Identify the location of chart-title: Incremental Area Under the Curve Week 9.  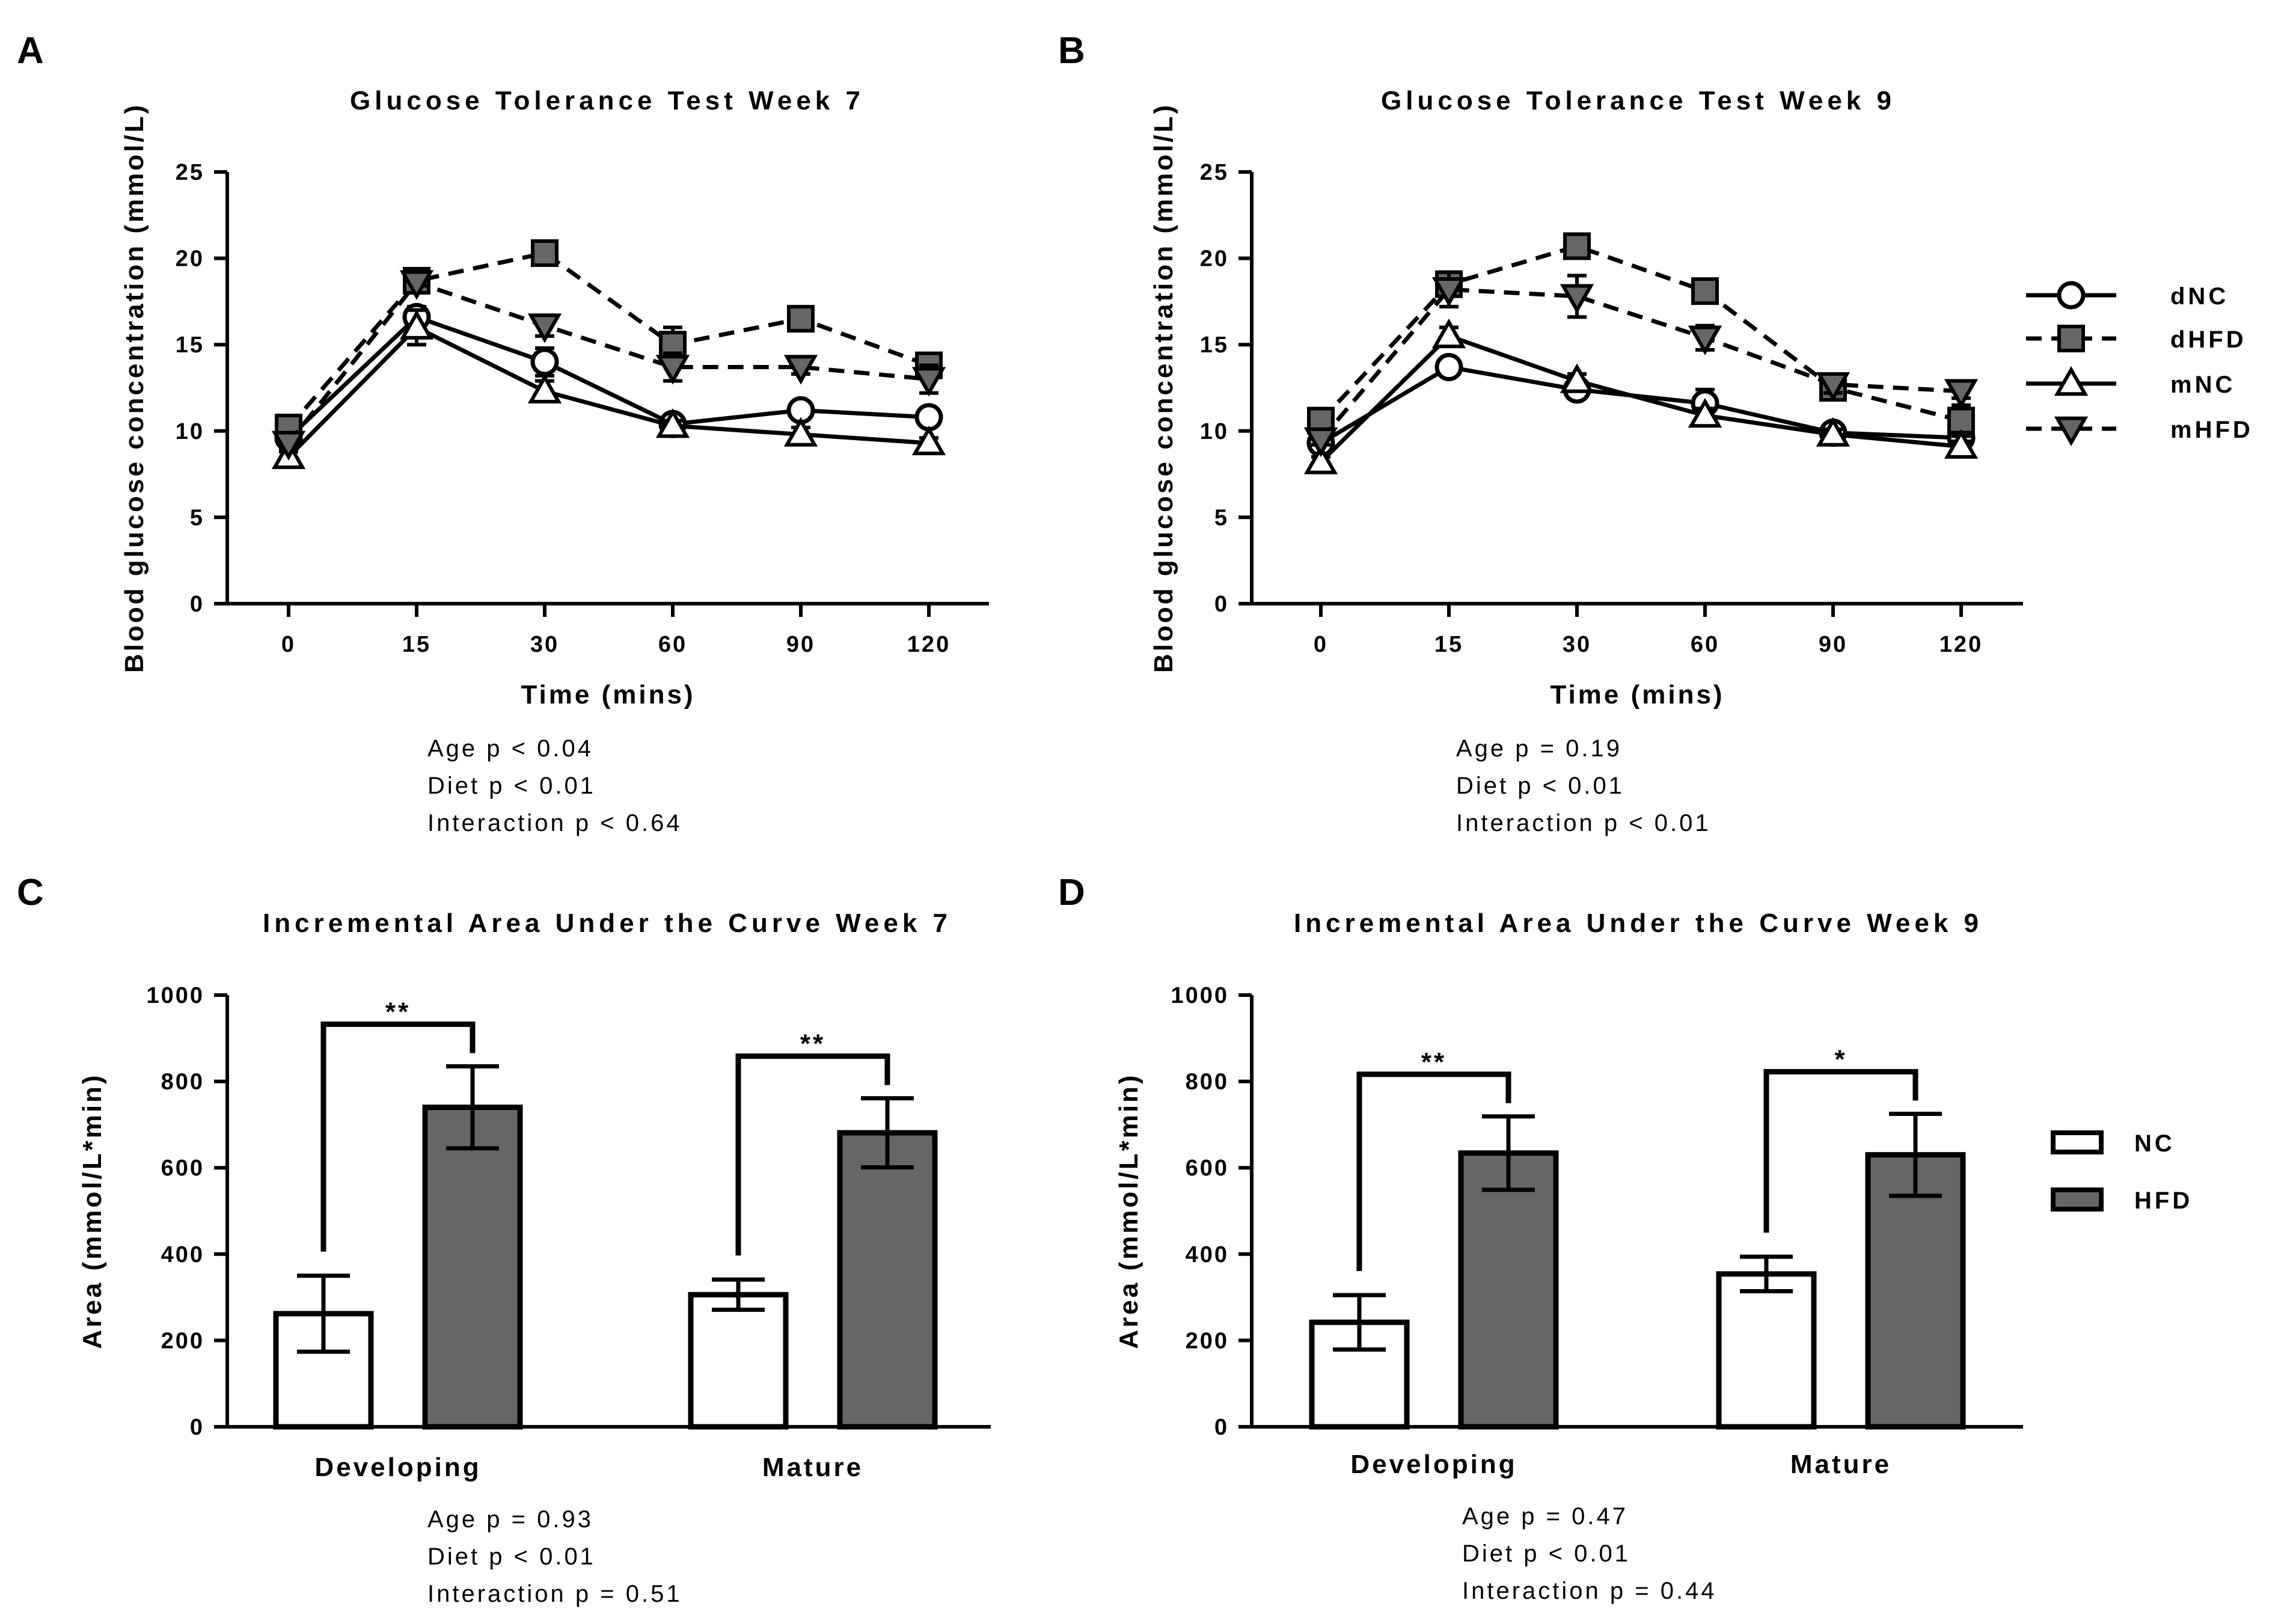
(1638, 923).